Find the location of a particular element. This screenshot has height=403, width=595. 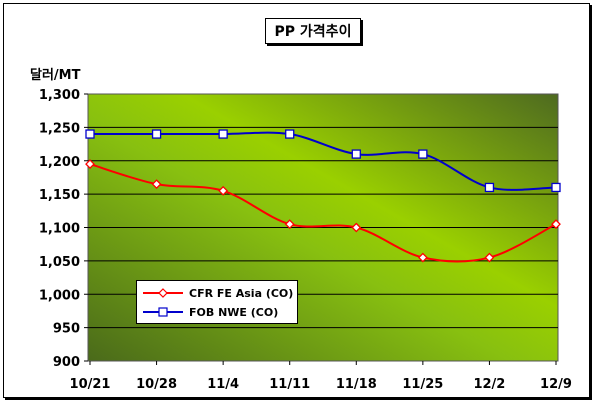

x-tick-label: 12/2 is located at coordinates (489, 384).